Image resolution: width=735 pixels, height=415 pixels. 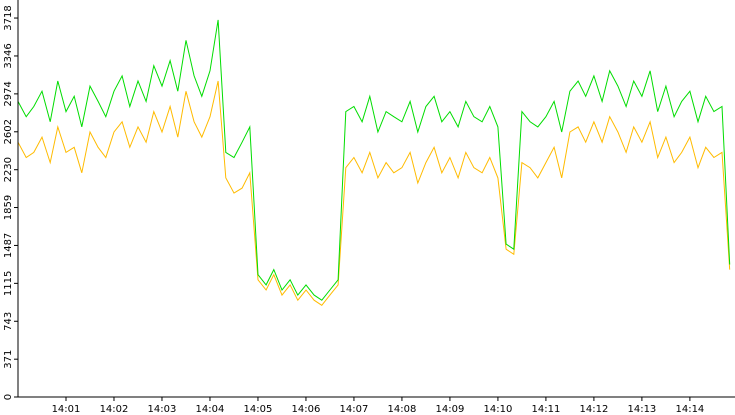 I want to click on x-tick-label: 14:06, so click(x=306, y=409).